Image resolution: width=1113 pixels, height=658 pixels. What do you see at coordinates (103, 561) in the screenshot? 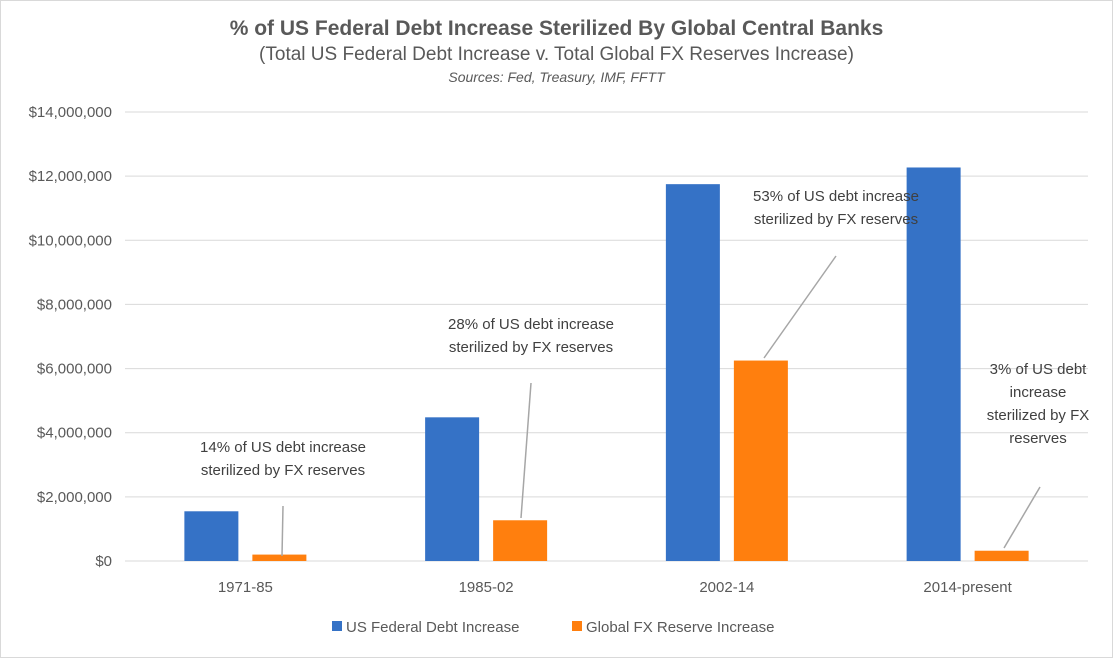
I see `y-tick-label: $0` at bounding box center [103, 561].